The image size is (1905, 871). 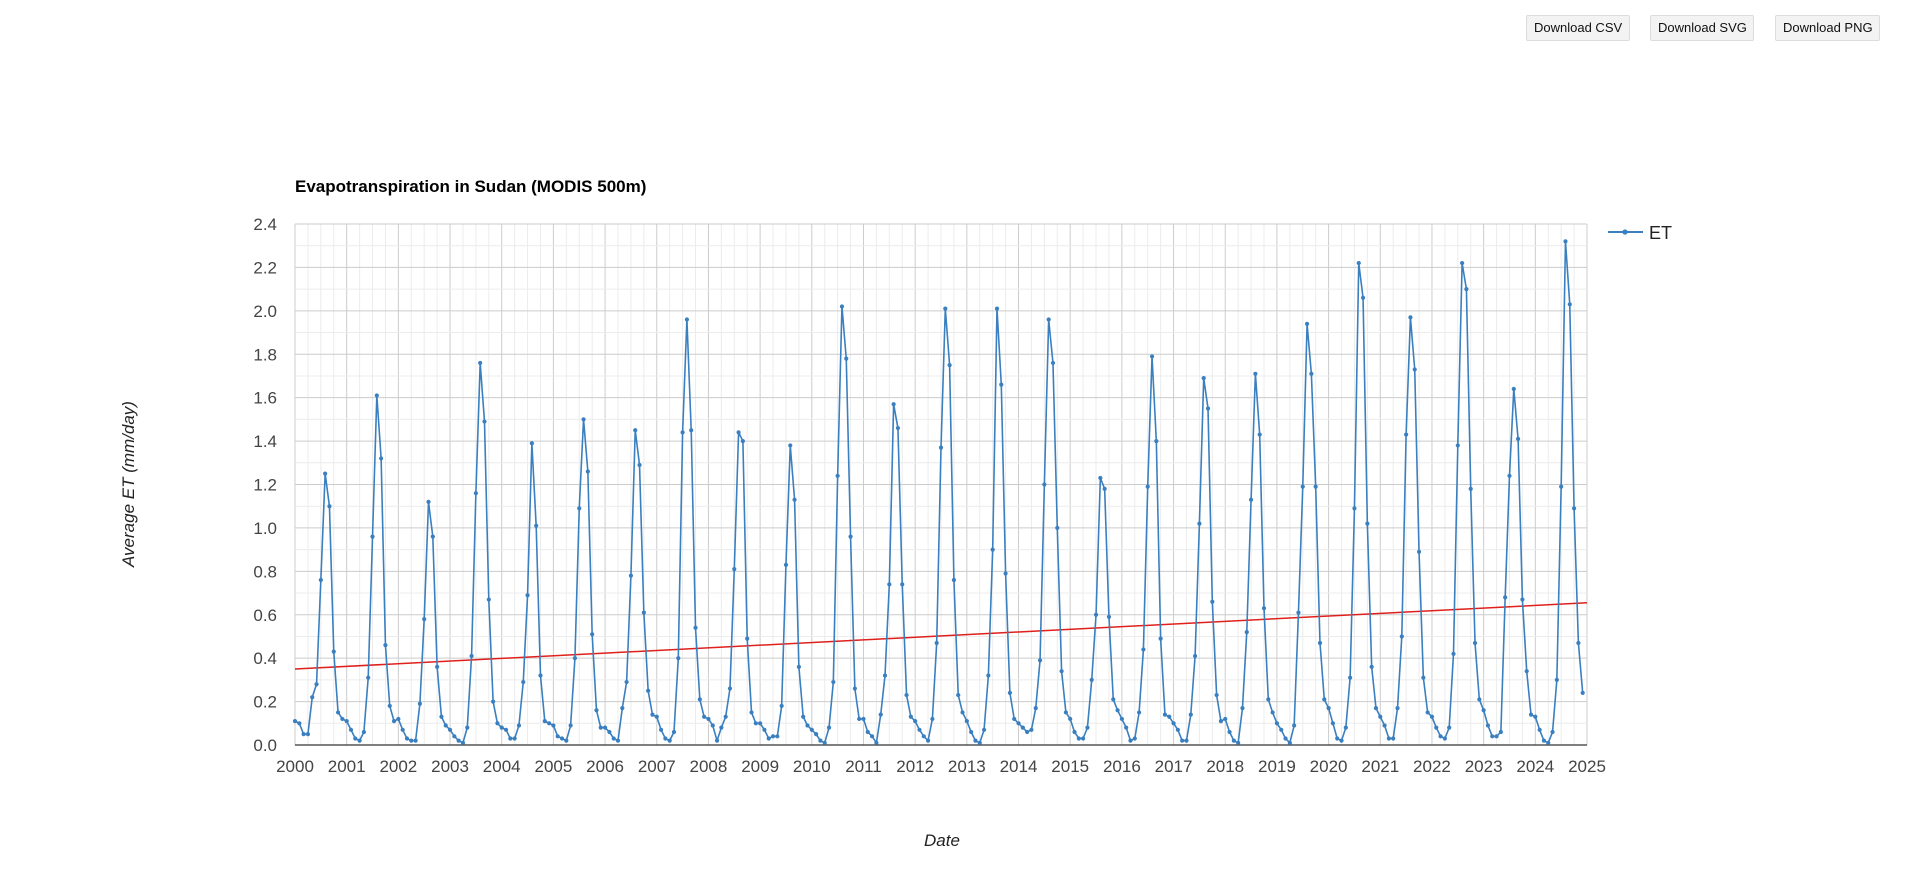 I want to click on x-tick-label: 2020, so click(x=1329, y=766).